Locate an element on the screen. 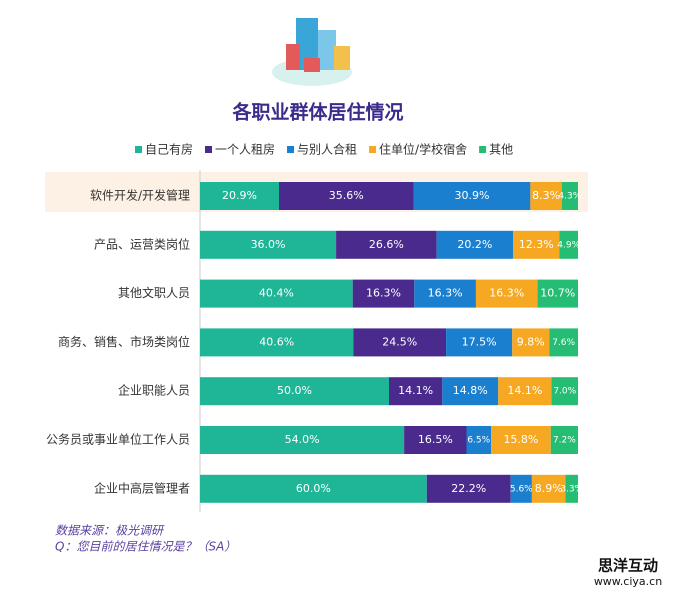  value-label: 36.0% is located at coordinates (268, 244).